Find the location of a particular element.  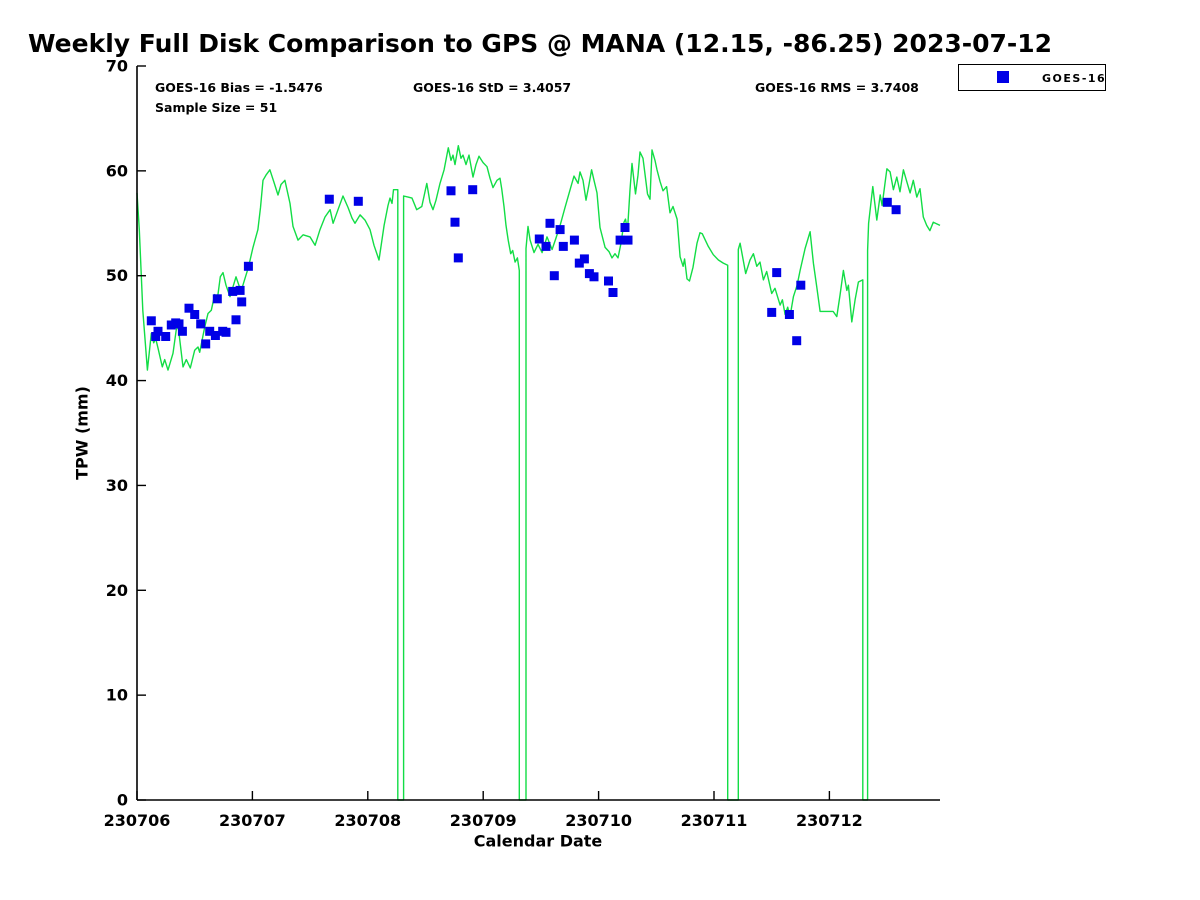

x-tick-label: 230708 is located at coordinates (367, 820).